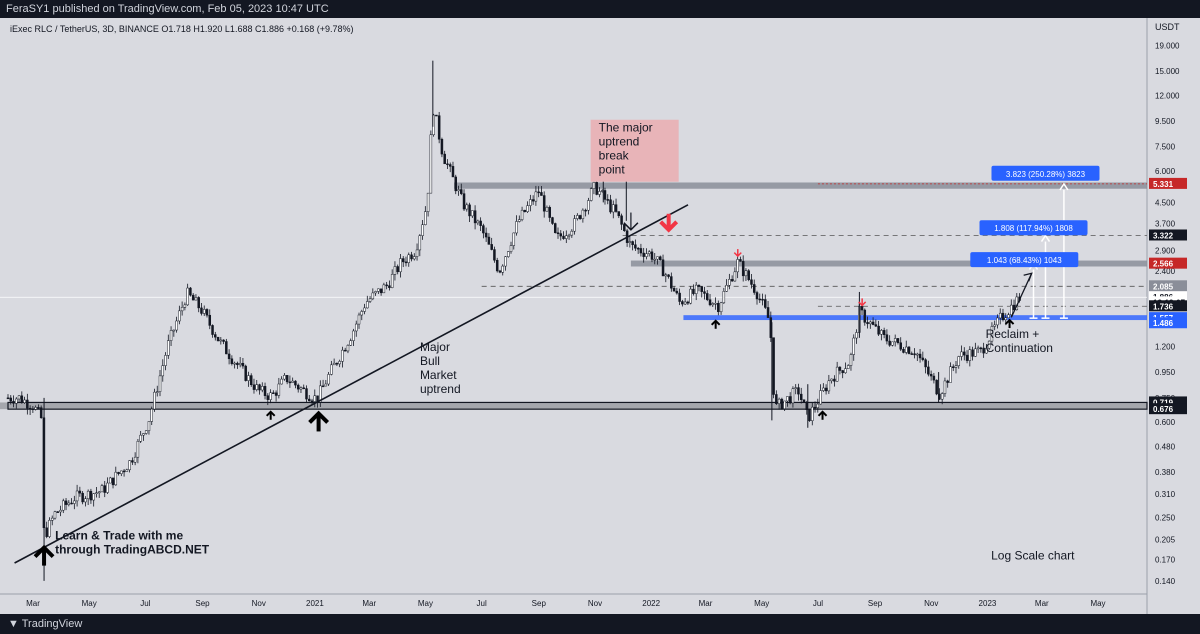  Describe the element at coordinates (1165, 539) in the screenshot. I see `y-tick-label: 0.205` at that location.